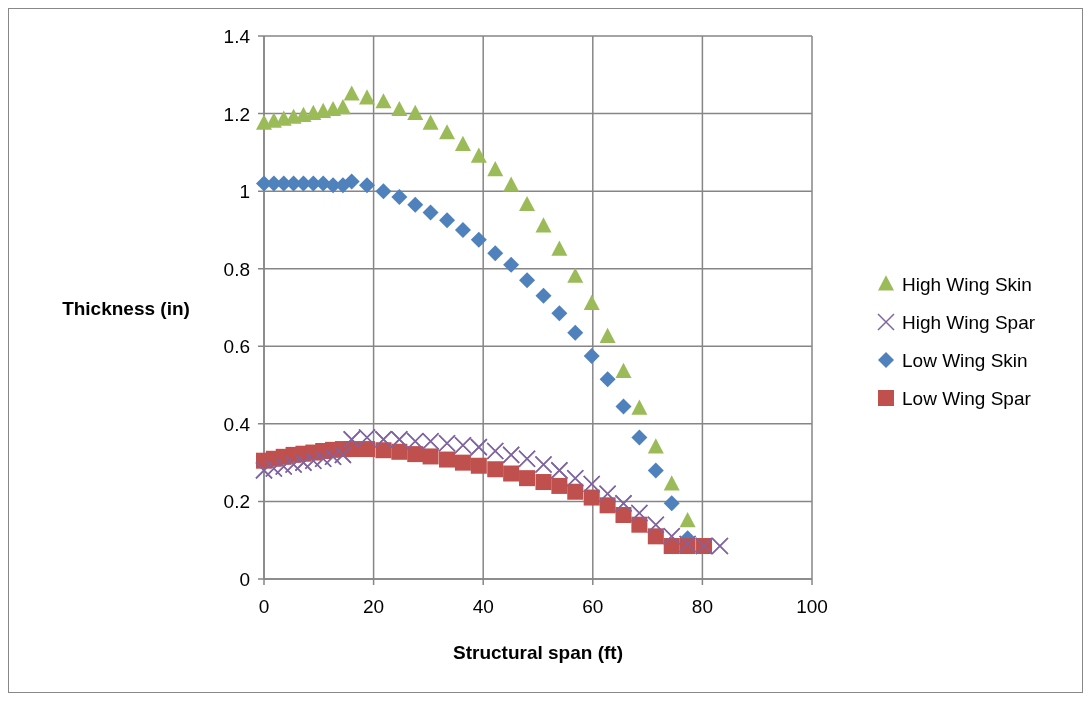  I want to click on legend-label: High Wing Spar, so click(969, 322).